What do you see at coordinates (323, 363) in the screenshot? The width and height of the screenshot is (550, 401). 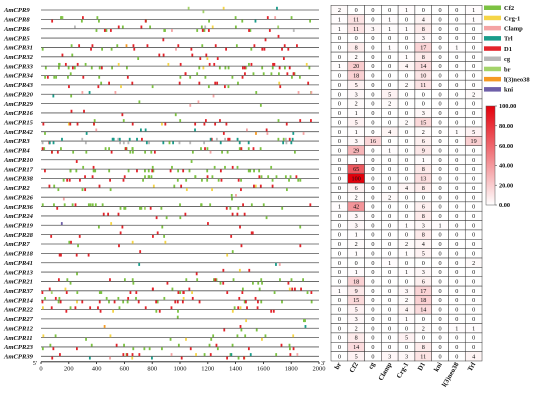 I see `three-prime-label: 3'` at bounding box center [323, 363].